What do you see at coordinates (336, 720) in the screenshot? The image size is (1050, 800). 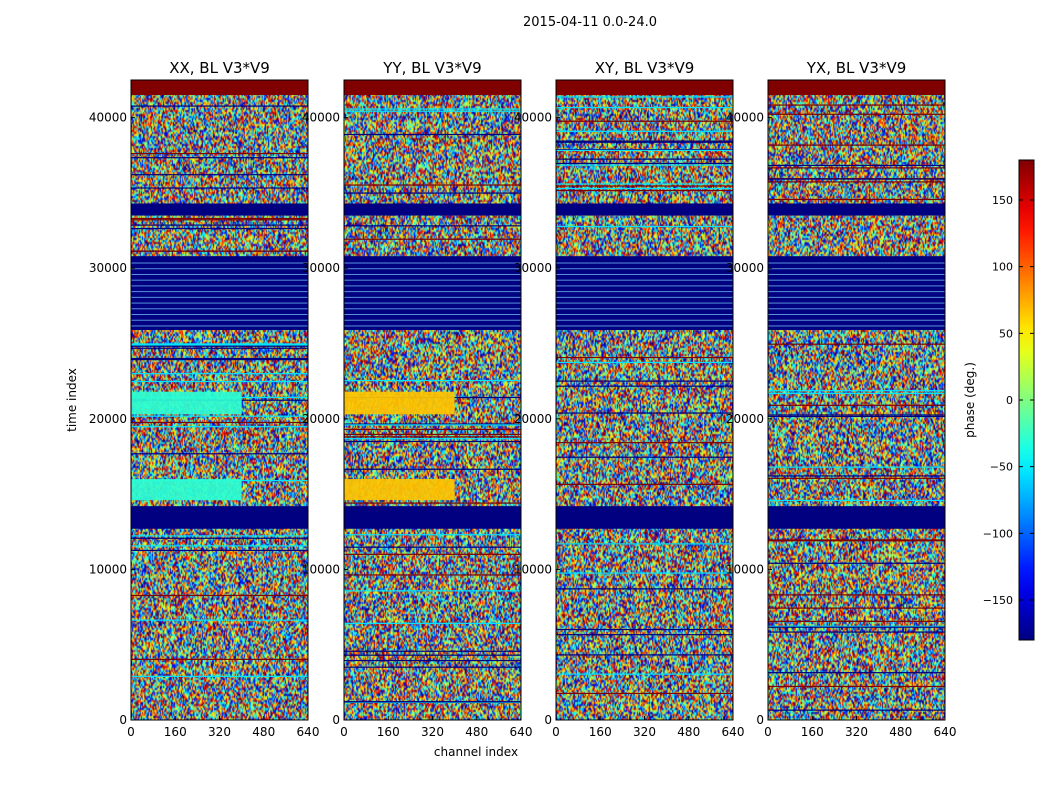 I see `y-tick-label: 0` at bounding box center [336, 720].